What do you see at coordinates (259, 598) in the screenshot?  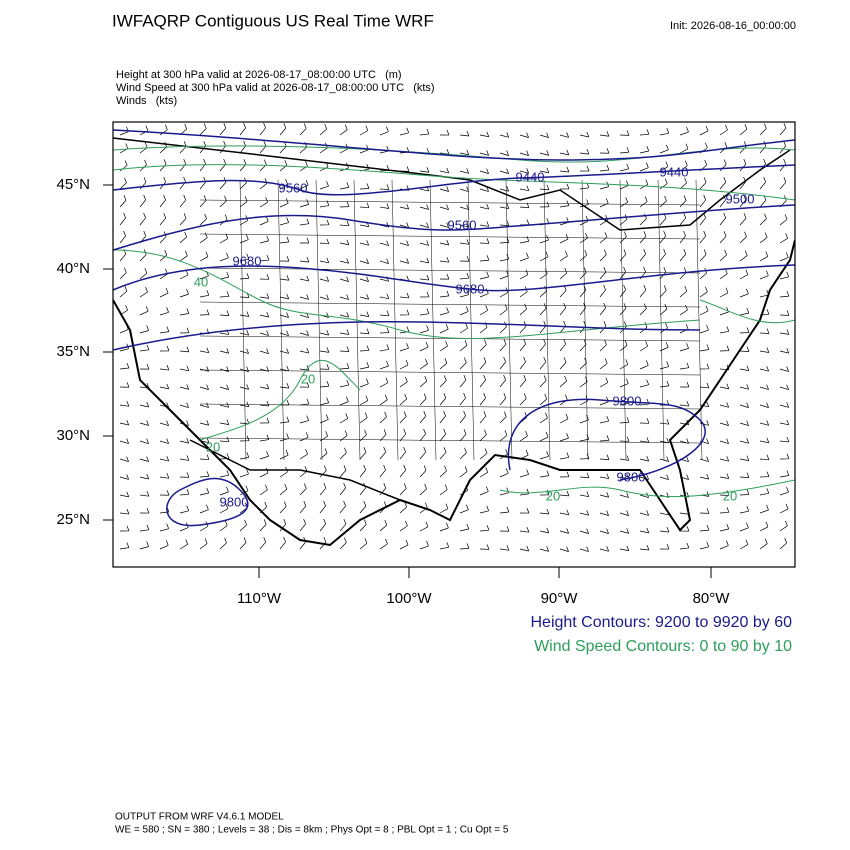 I see `lon-label: 110°W` at bounding box center [259, 598].